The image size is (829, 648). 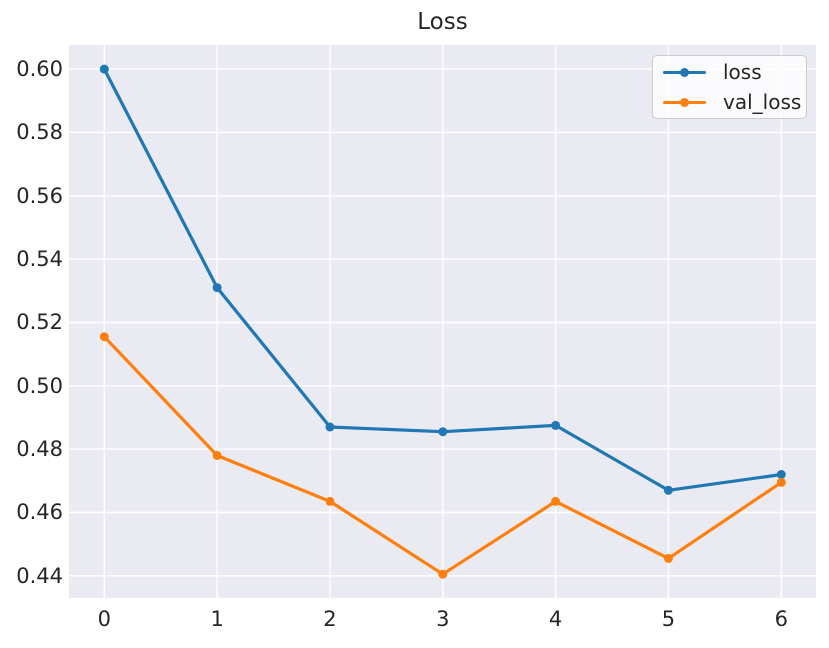 What do you see at coordinates (39, 195) in the screenshot?
I see `y-tick-label: 0.56` at bounding box center [39, 195].